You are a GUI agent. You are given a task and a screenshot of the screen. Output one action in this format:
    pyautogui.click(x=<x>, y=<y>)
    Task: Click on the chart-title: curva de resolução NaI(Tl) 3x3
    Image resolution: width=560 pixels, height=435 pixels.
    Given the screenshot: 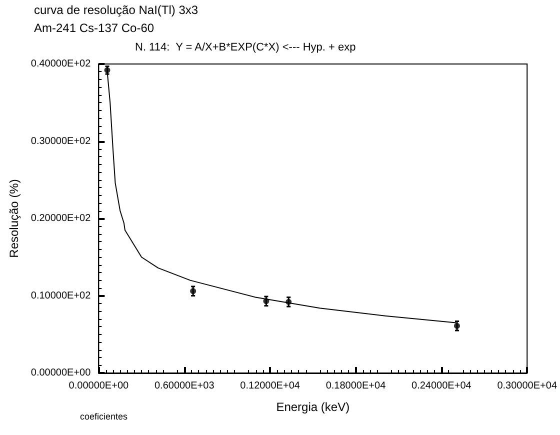 What is the action you would take?
    pyautogui.click(x=116, y=10)
    